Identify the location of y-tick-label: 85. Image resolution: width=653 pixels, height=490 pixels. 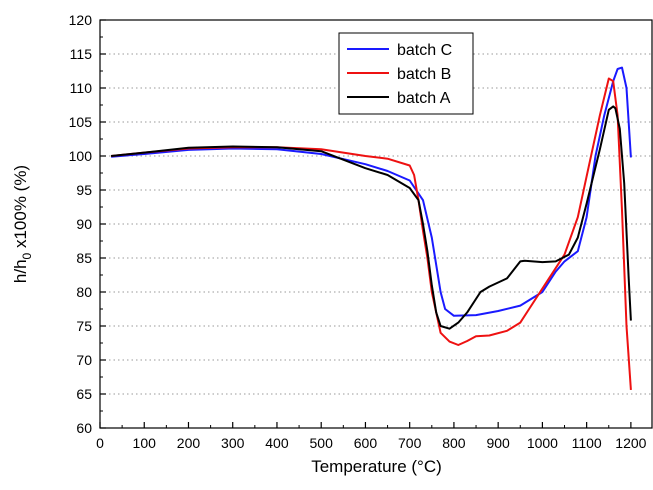
(84, 258).